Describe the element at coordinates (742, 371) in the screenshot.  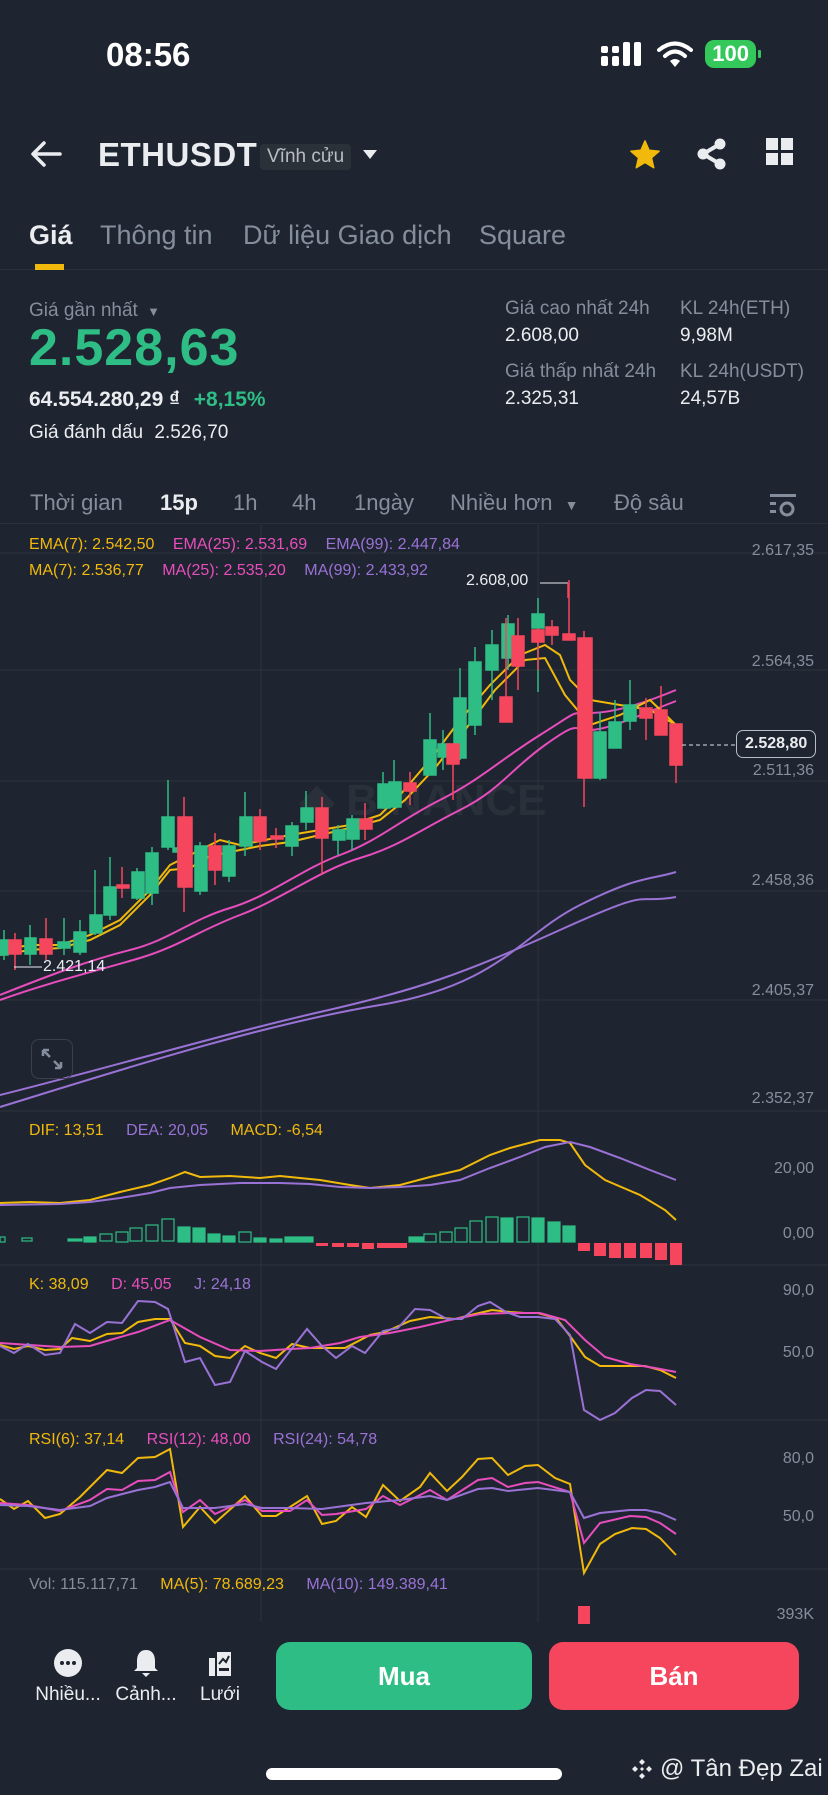
I see `vol-usdt-label: KL 24h(USDT)` at that location.